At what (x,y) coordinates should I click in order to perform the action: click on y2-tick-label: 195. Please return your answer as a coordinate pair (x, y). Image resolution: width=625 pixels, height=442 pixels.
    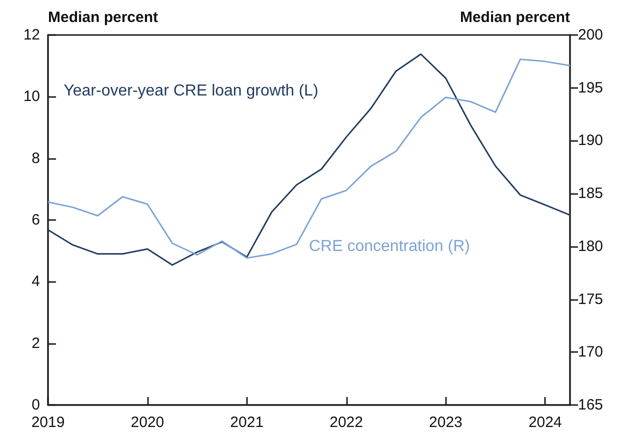
    Looking at the image, I should click on (591, 87).